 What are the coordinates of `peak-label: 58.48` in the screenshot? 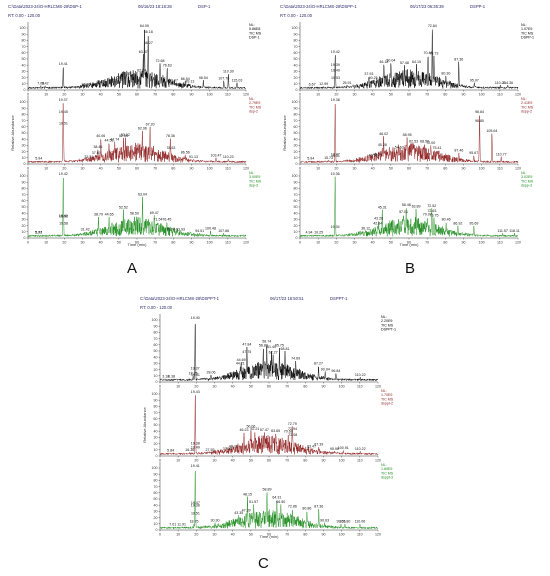 It's located at (406, 205).